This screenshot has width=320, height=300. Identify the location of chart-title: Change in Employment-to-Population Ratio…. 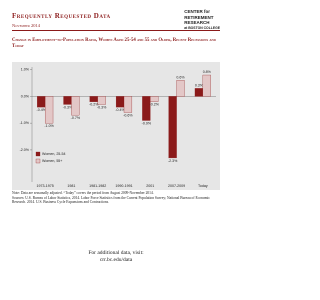
(114, 43).